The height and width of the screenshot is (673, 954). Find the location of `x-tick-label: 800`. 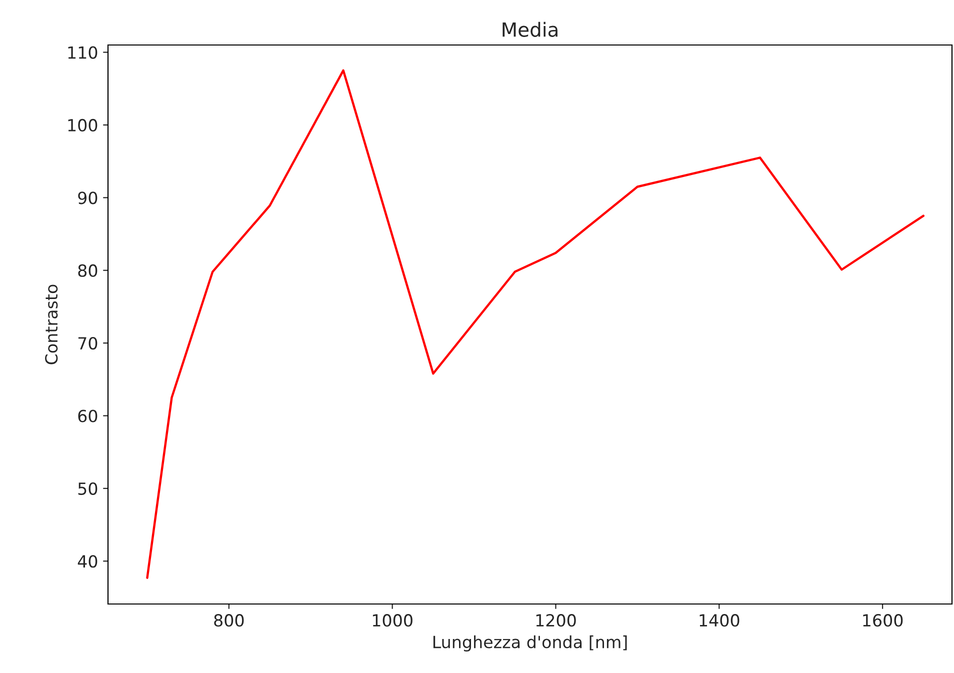

x-tick-label: 800 is located at coordinates (229, 620).